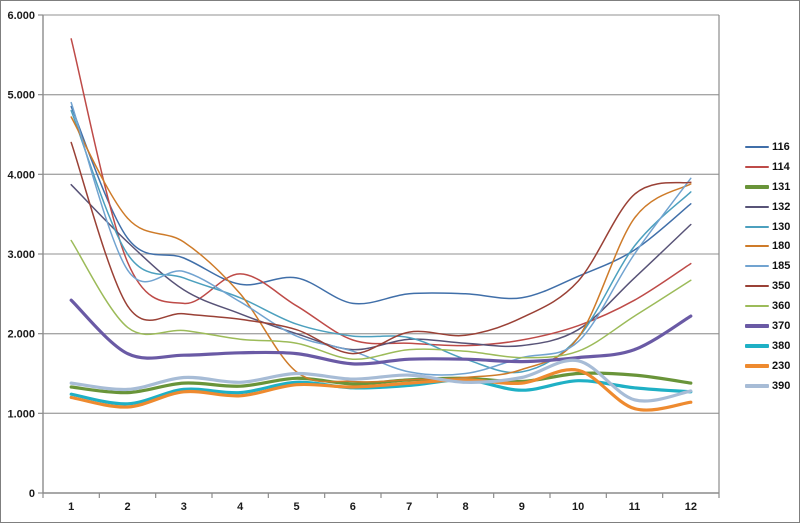 This screenshot has height=523, width=800. Describe the element at coordinates (71, 507) in the screenshot. I see `x-axis-label: 1` at that location.